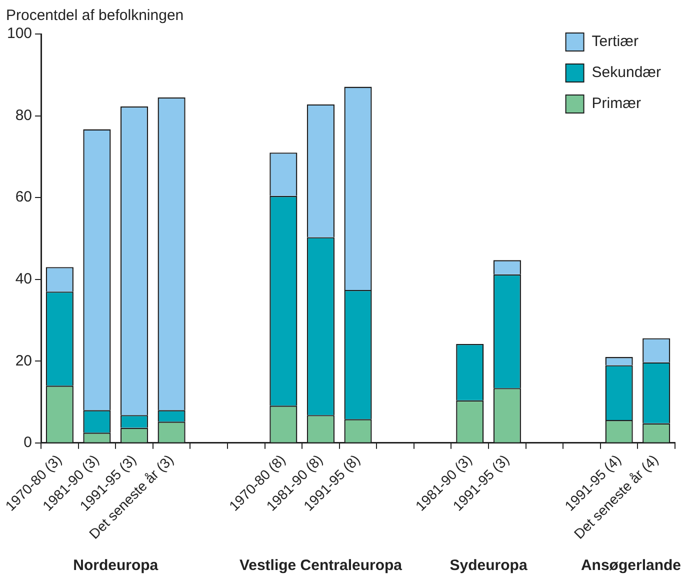  Describe the element at coordinates (631, 565) in the screenshot. I see `text: Ansøgerlande` at that location.